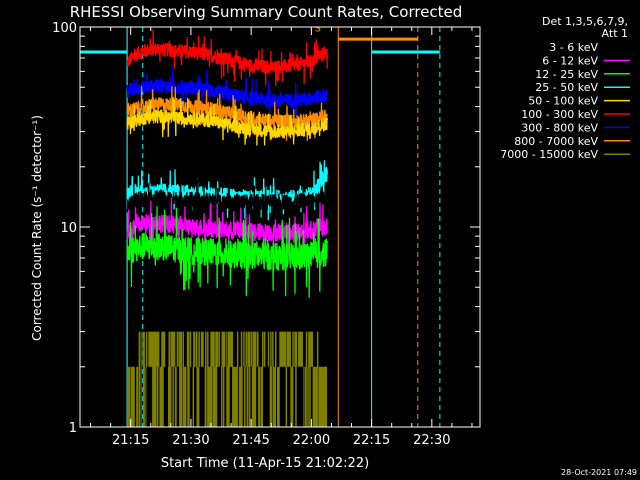 This screenshot has height=480, width=640. I want to click on legend-label-0: 3 - 6 keV, so click(573, 47).